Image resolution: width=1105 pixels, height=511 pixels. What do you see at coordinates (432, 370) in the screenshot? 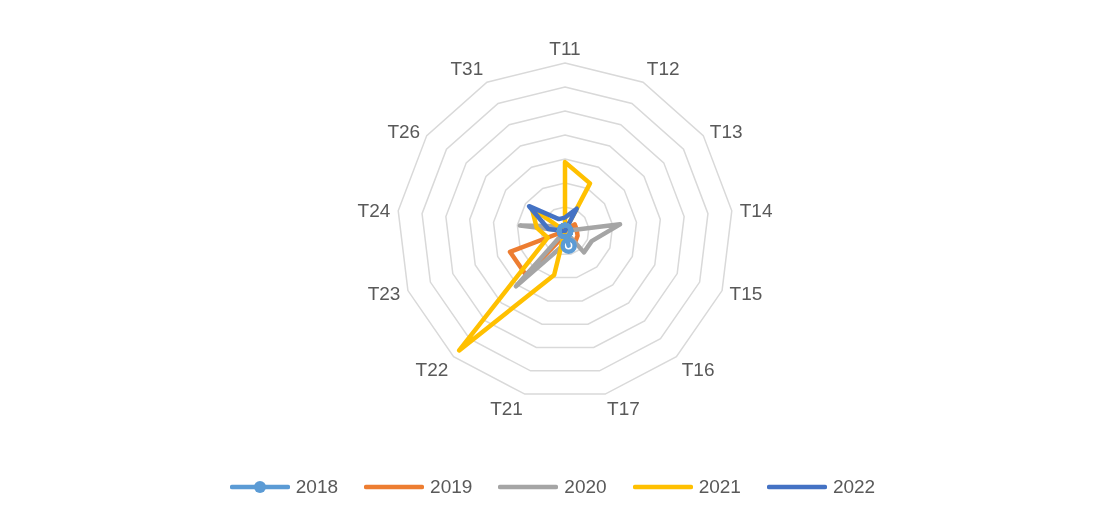
I see `spoke-label: T22` at bounding box center [432, 370].